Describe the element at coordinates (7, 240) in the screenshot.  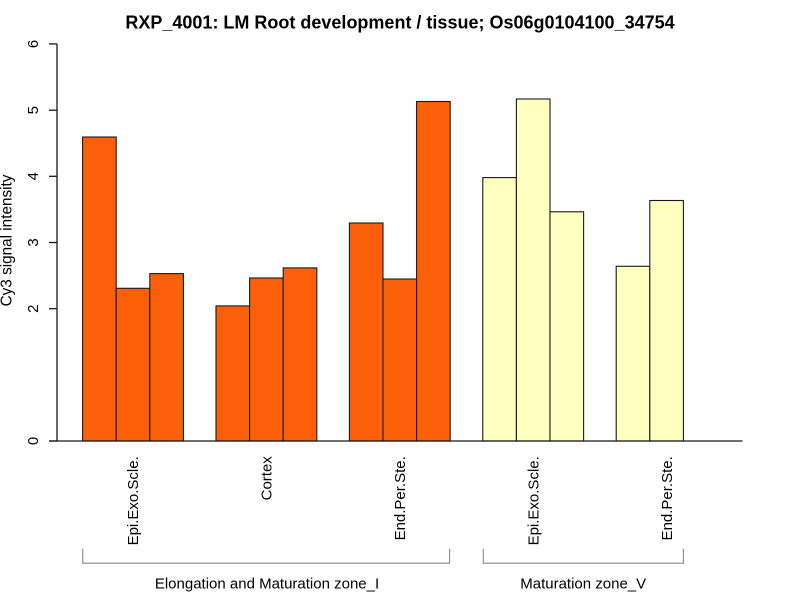
I see `svg-text: Cy3 signal intensity` at that location.